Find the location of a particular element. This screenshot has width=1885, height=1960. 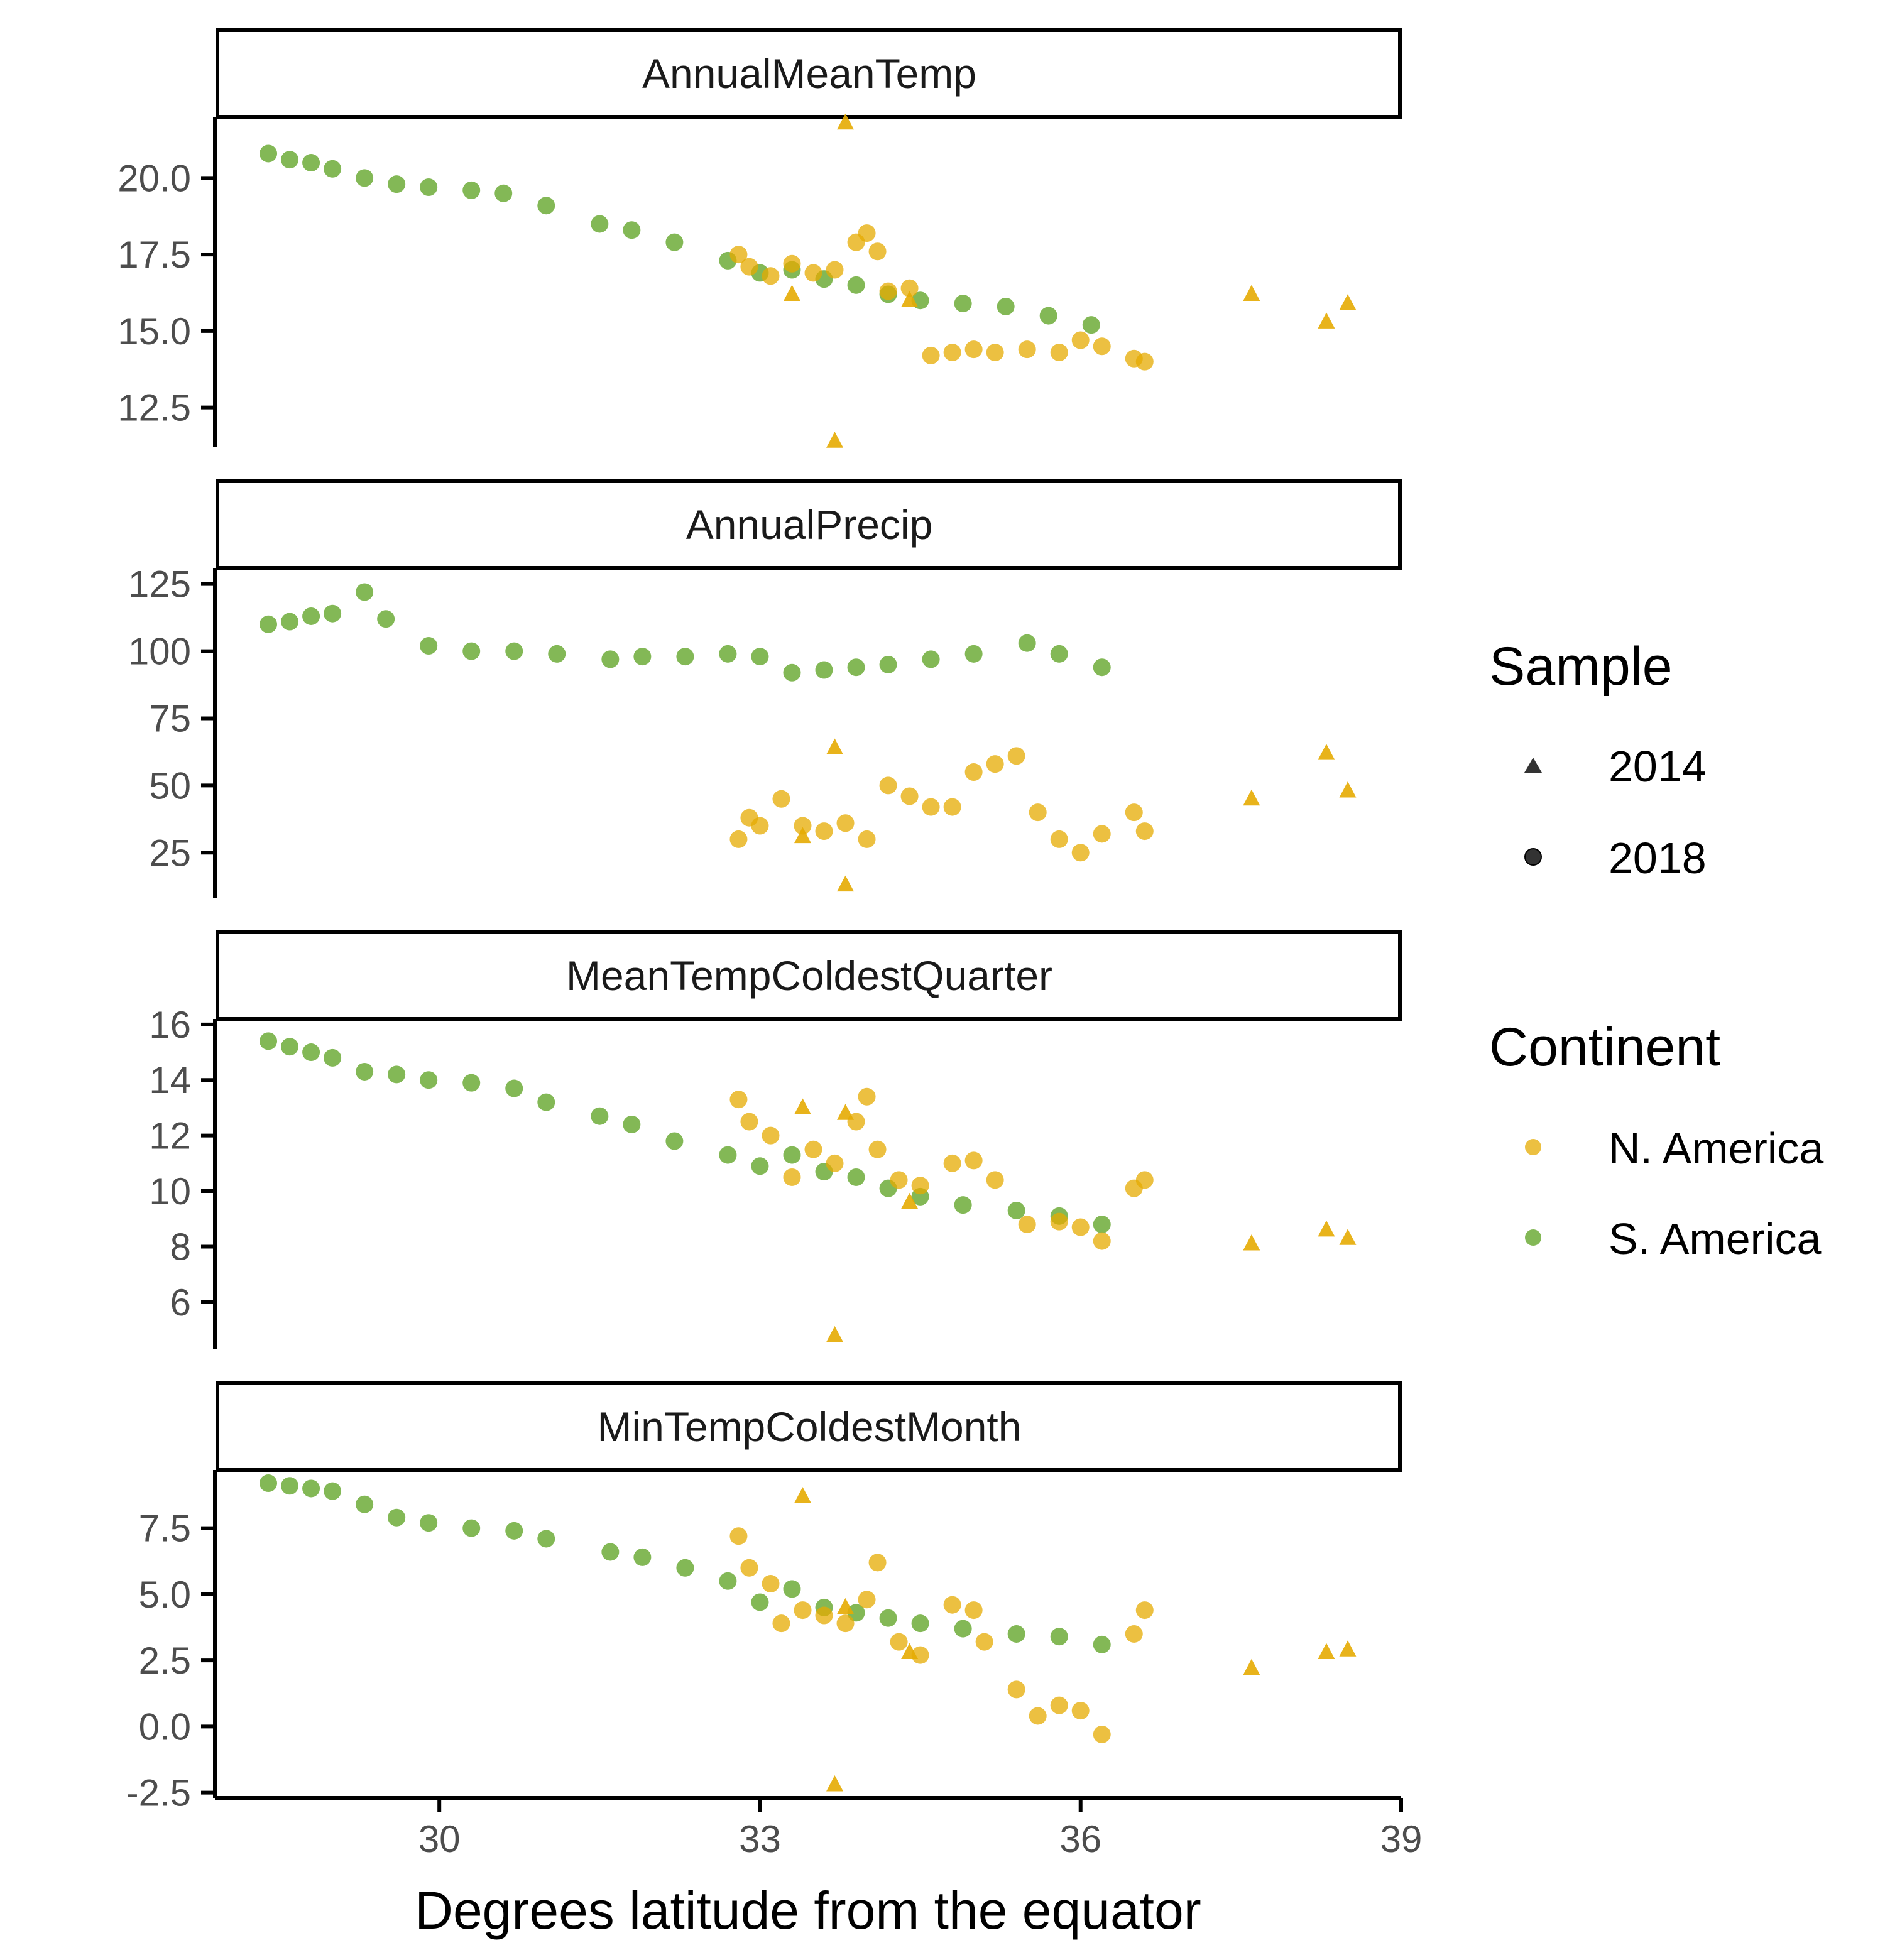

y-tick-label: -2.5 is located at coordinates (158, 1793).